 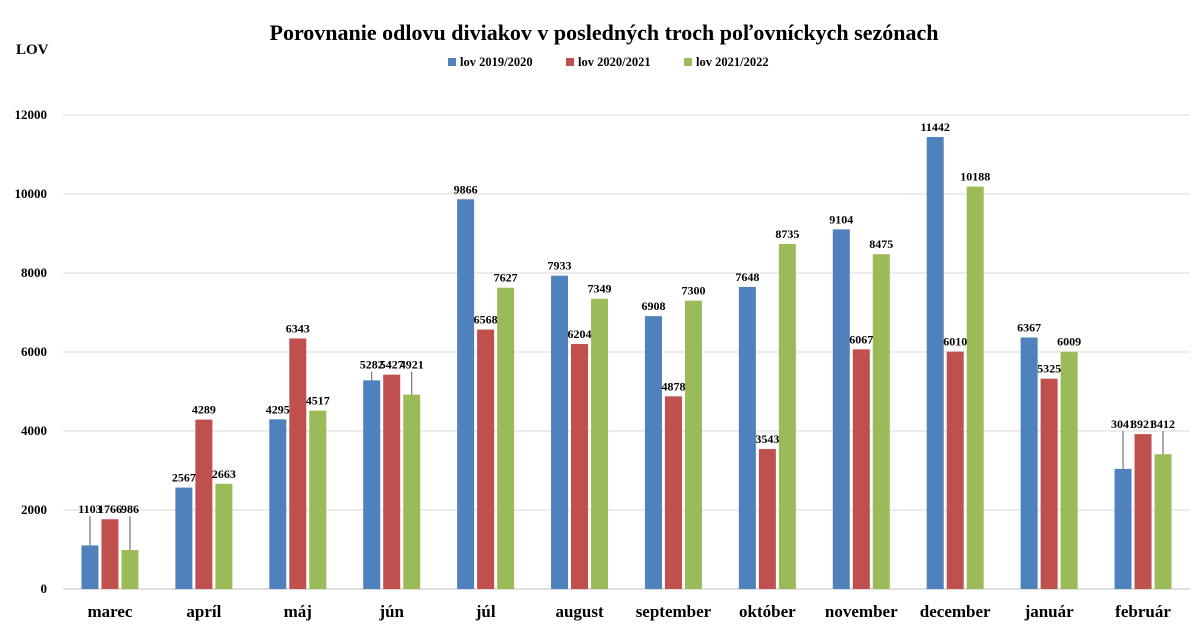 I want to click on data-label: 5427, so click(x=392, y=365).